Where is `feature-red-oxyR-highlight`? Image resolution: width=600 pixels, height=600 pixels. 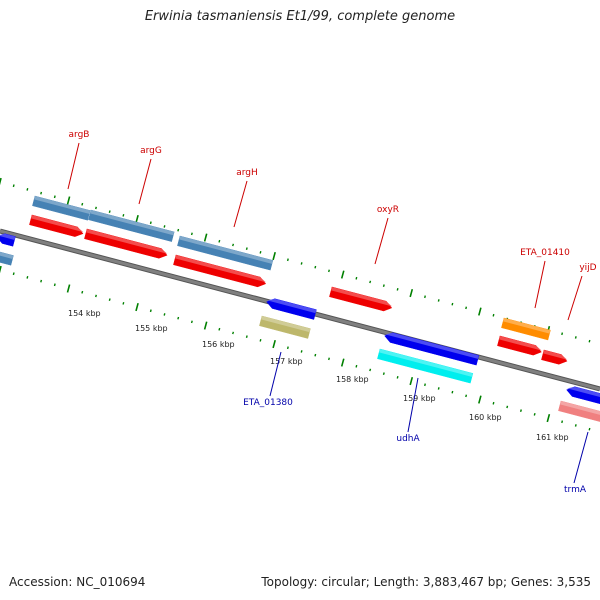 feature-red-oxyR-highlight is located at coordinates (362, 297).